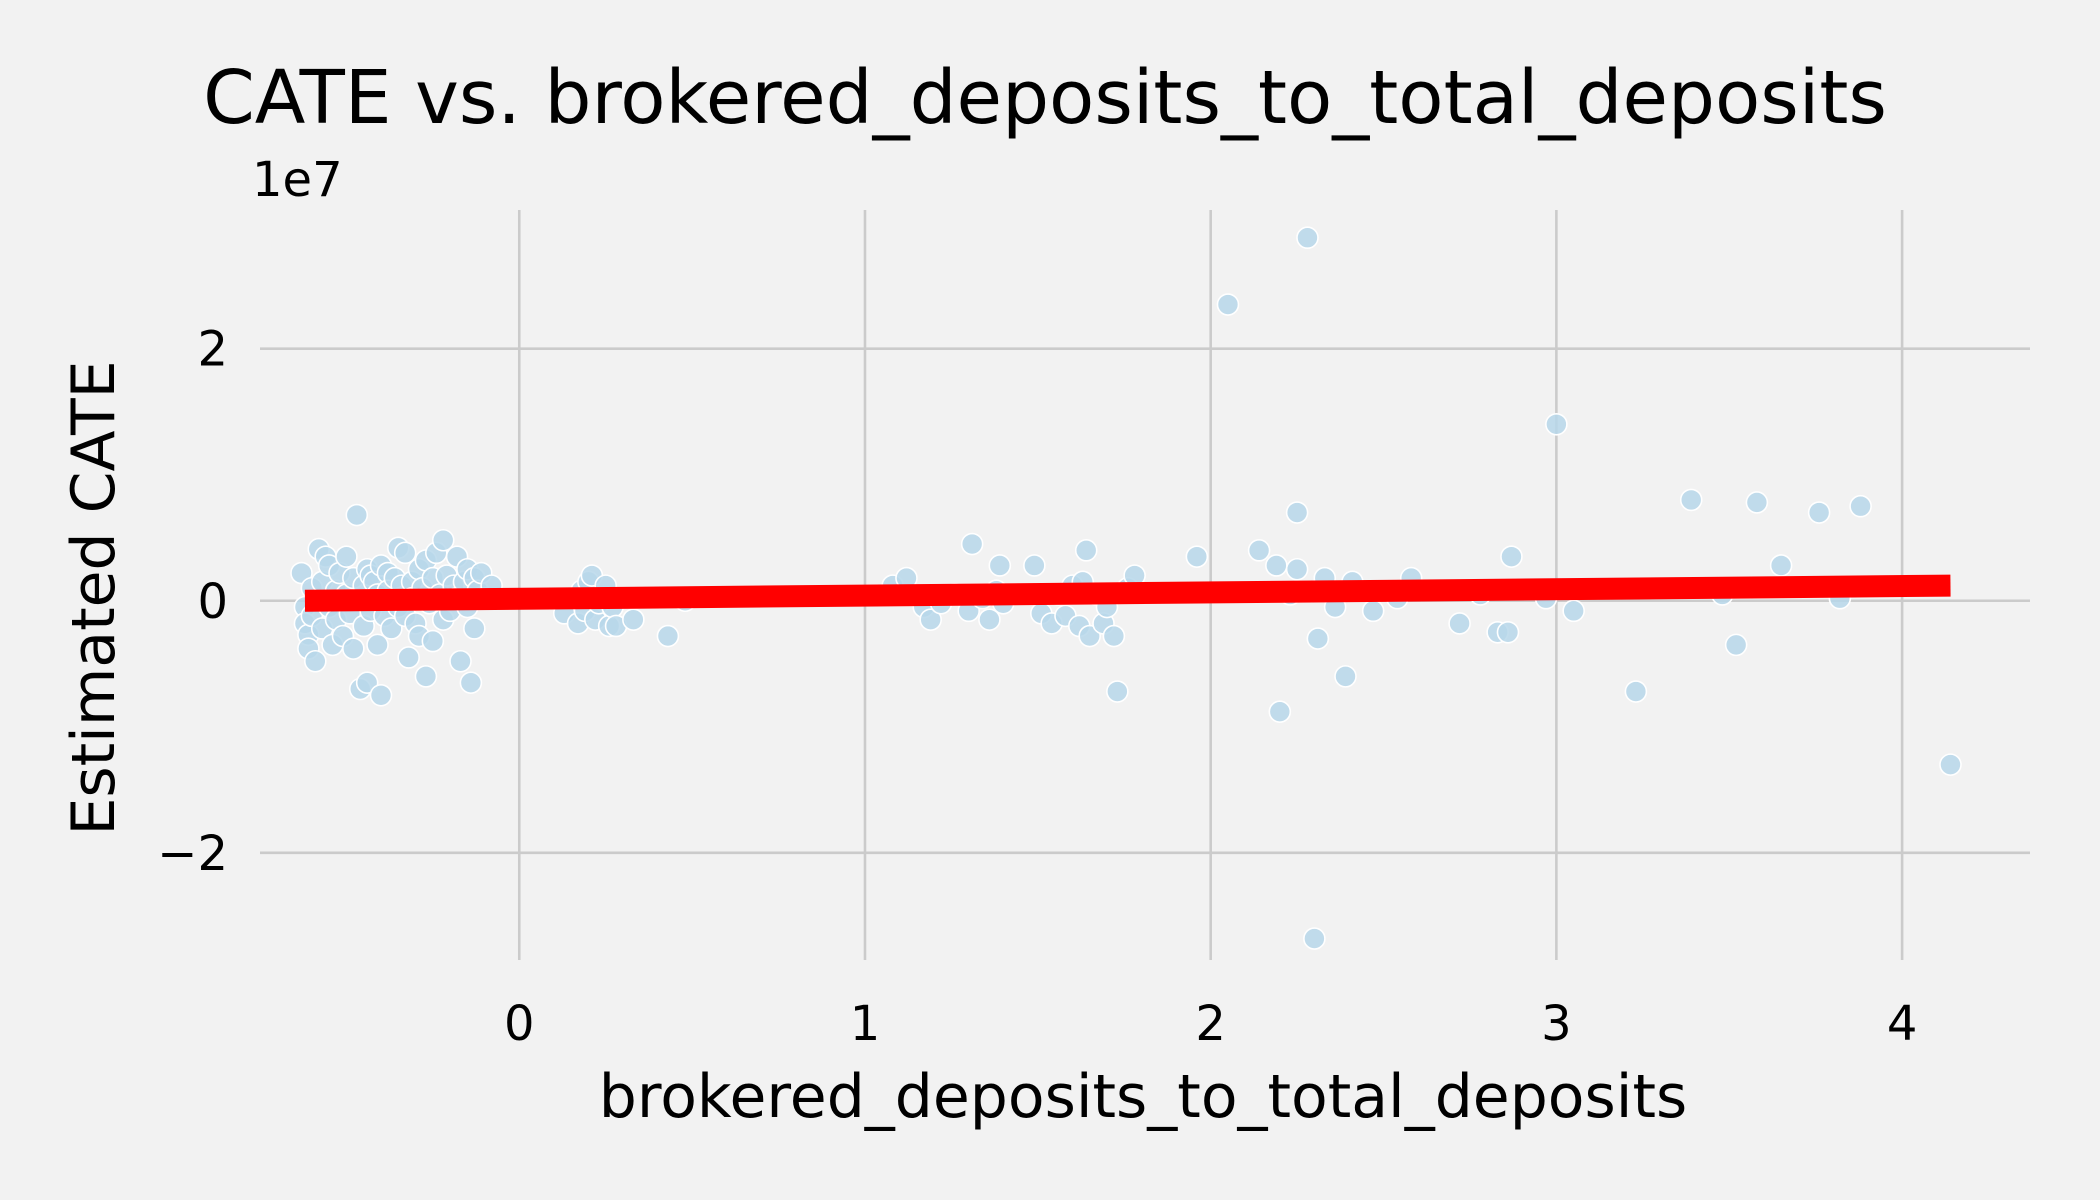 The width and height of the screenshot is (2100, 1200). Describe the element at coordinates (1143, 1097) in the screenshot. I see `x-axis-label: brokered_deposits_to_total_deposits` at that location.